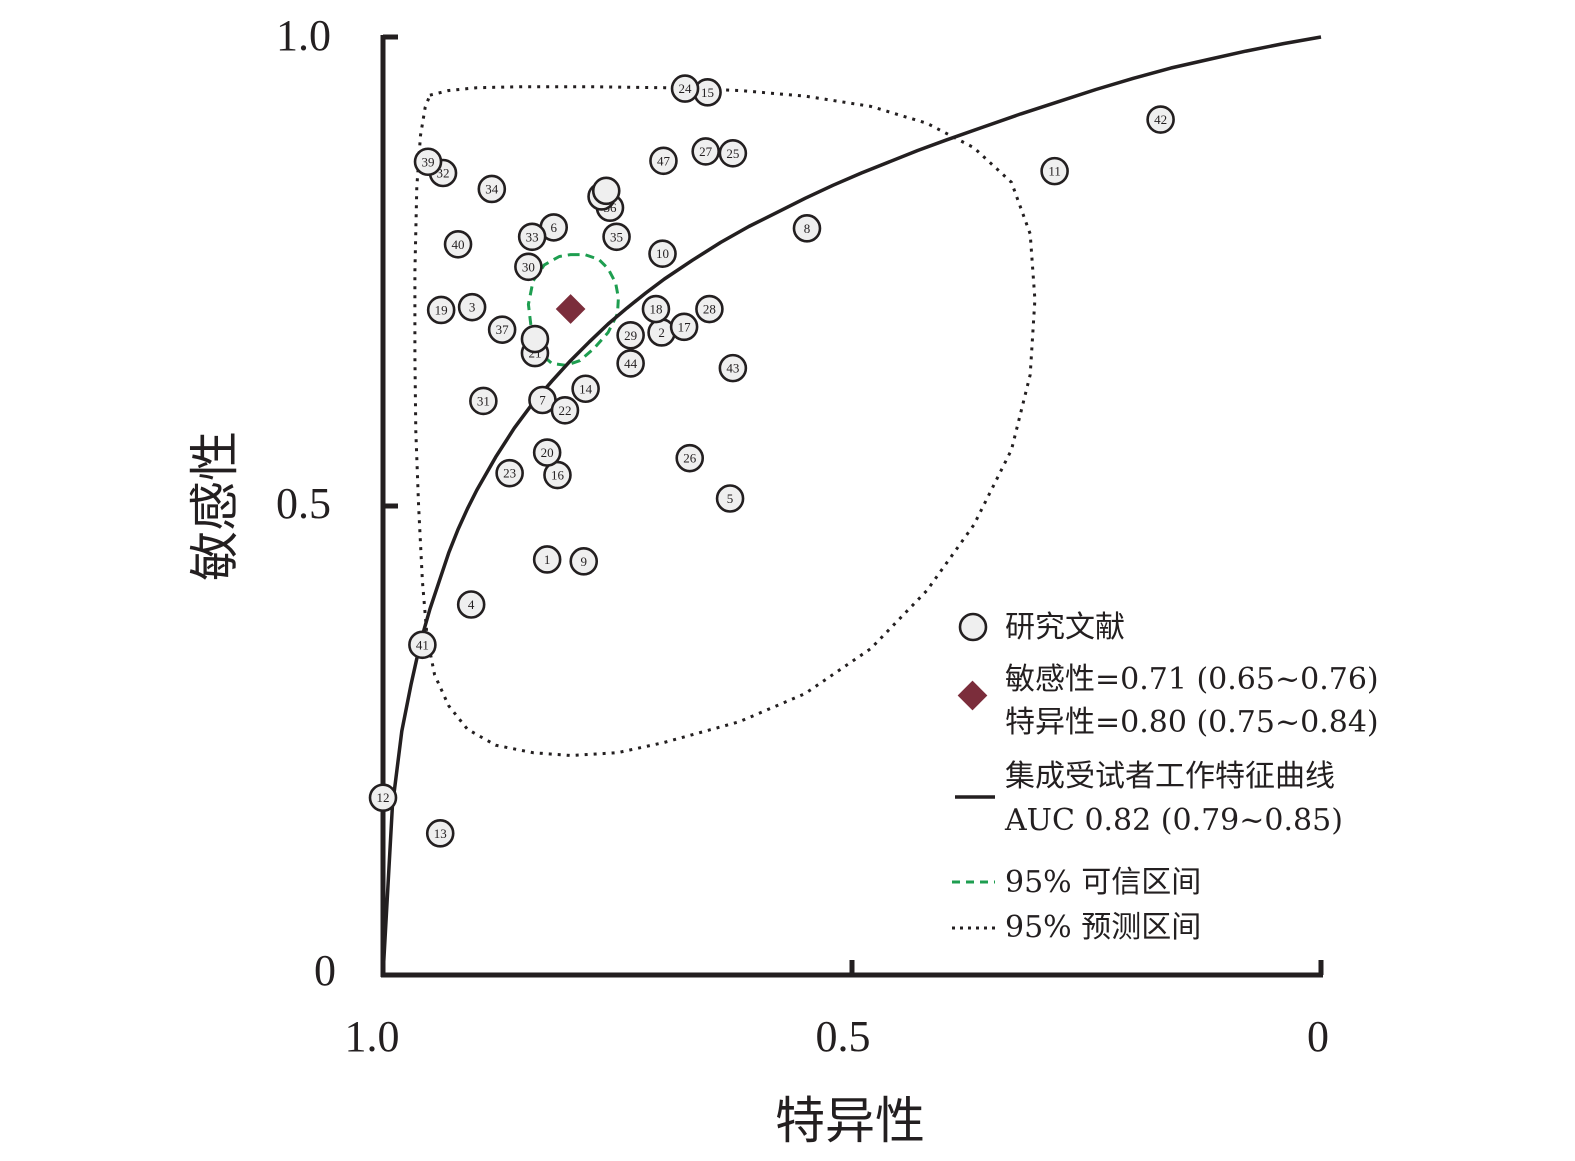 This screenshot has height=1161, width=1575. I want to click on study-point: 42, so click(1160, 119).